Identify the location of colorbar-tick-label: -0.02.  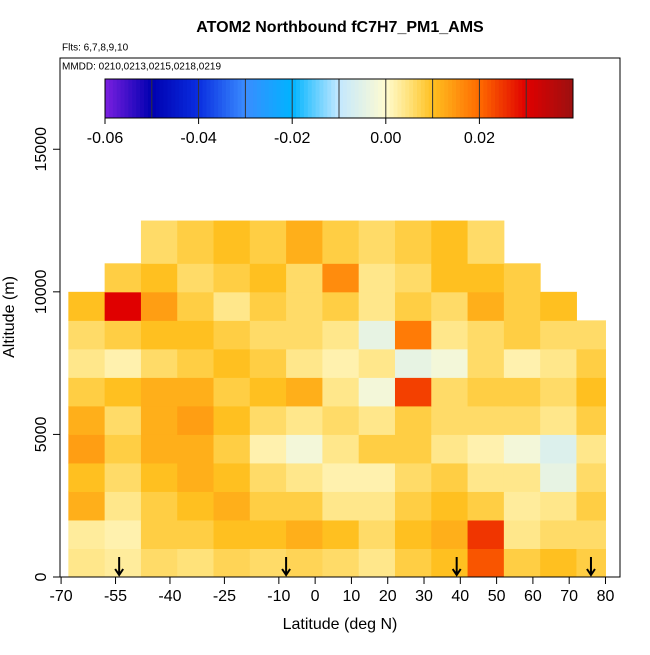
(292, 138).